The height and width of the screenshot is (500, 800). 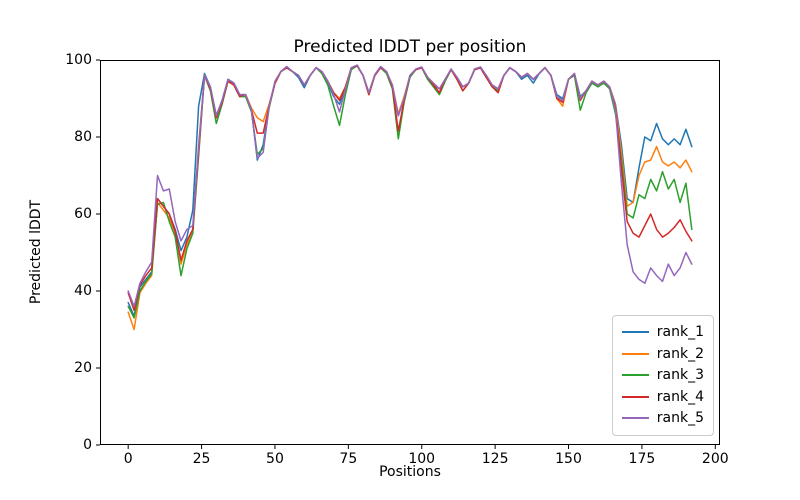 What do you see at coordinates (680, 418) in the screenshot?
I see `legend-label: rank_5` at bounding box center [680, 418].